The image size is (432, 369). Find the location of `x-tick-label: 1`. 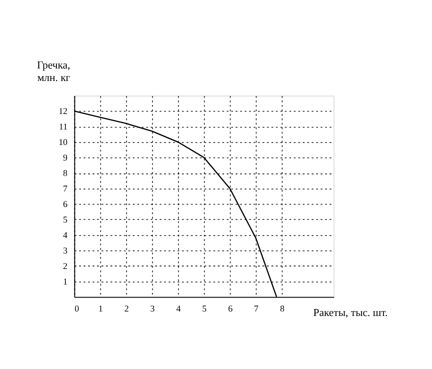

x-tick-label: 1 is located at coordinates (100, 309).